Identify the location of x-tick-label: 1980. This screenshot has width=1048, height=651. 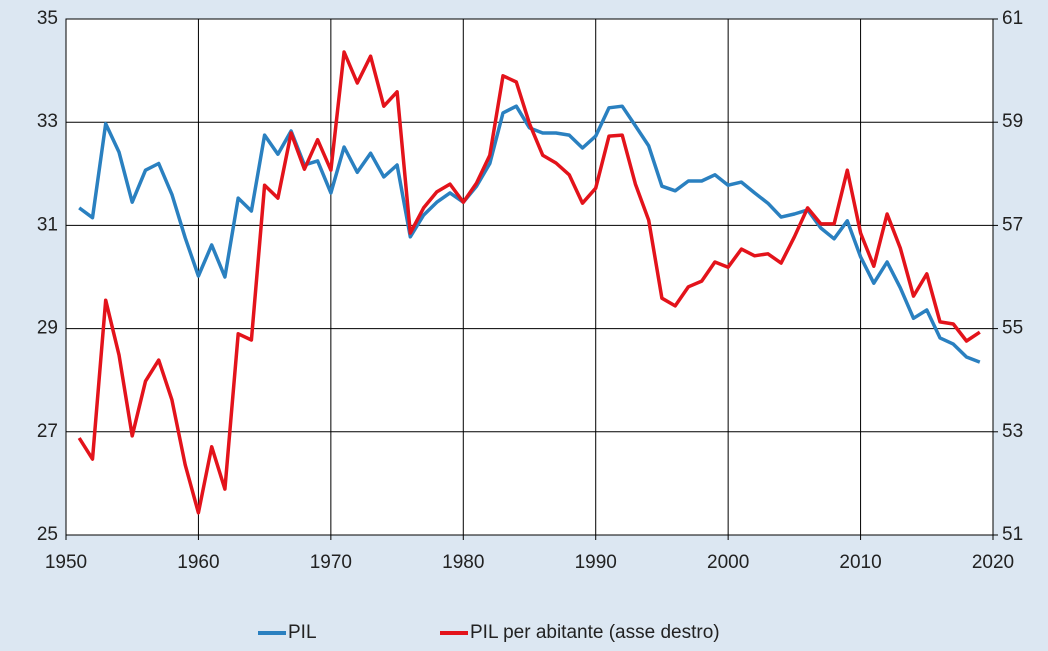
(463, 562).